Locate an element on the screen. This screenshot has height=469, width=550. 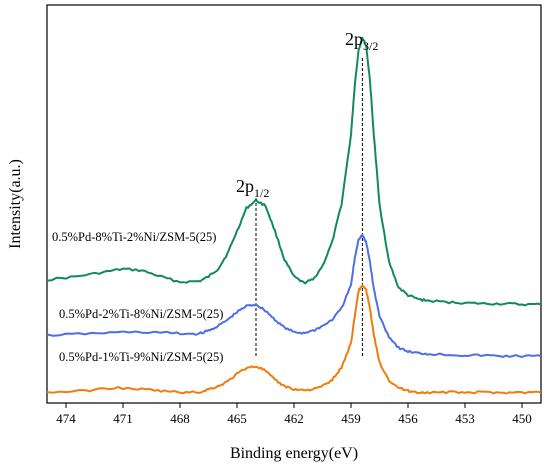
x-tick-label-5: 459 is located at coordinates (351, 418).